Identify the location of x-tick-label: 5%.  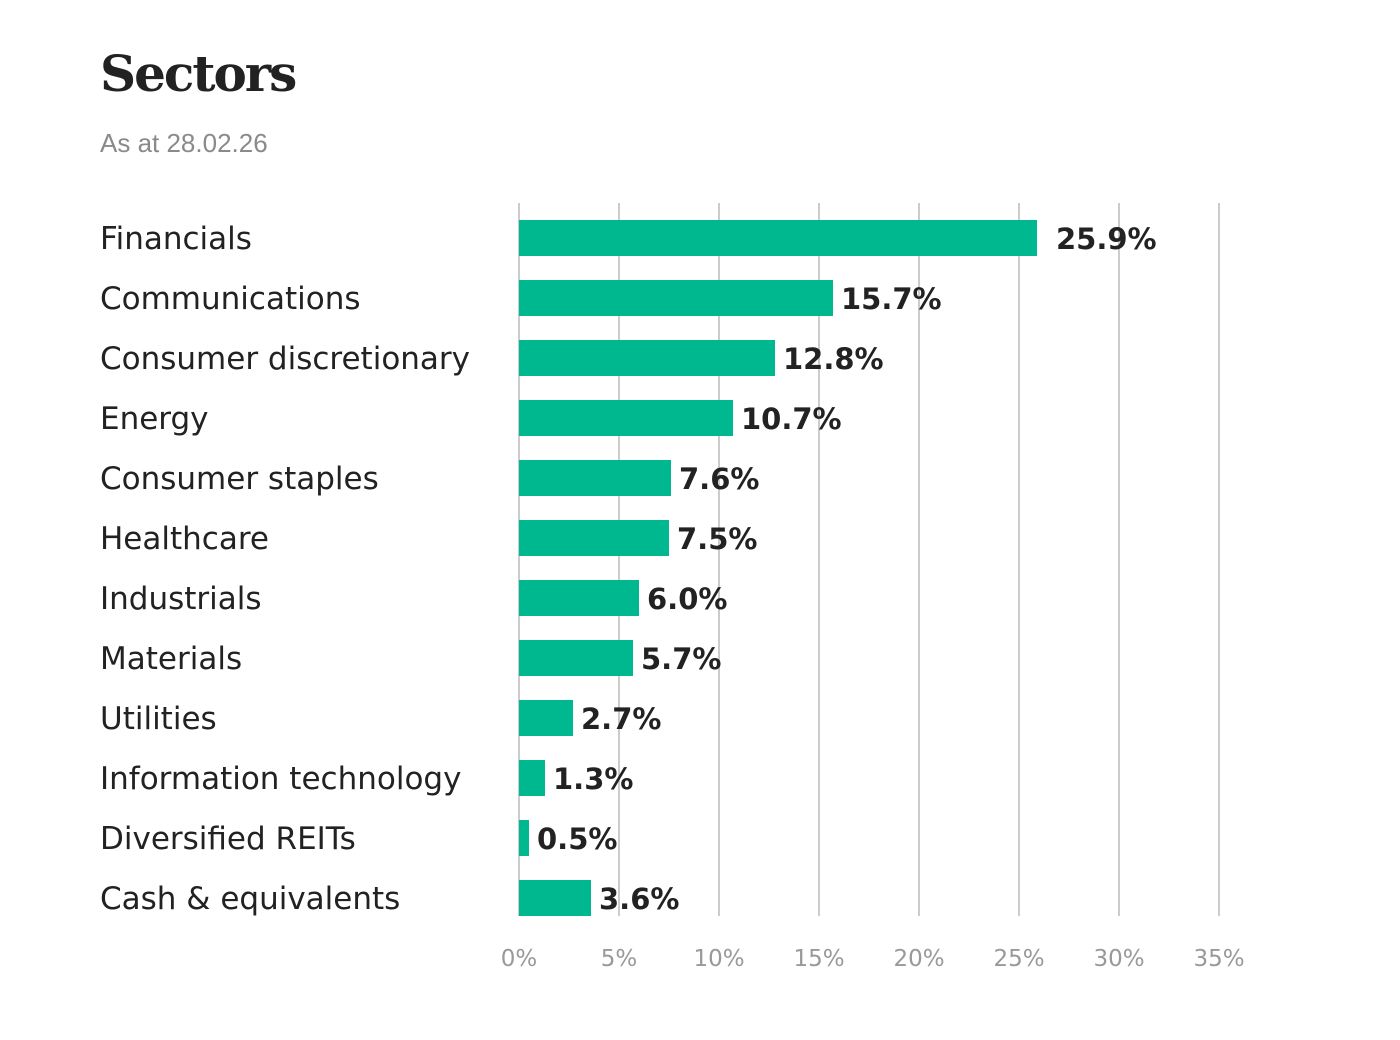
(619, 959).